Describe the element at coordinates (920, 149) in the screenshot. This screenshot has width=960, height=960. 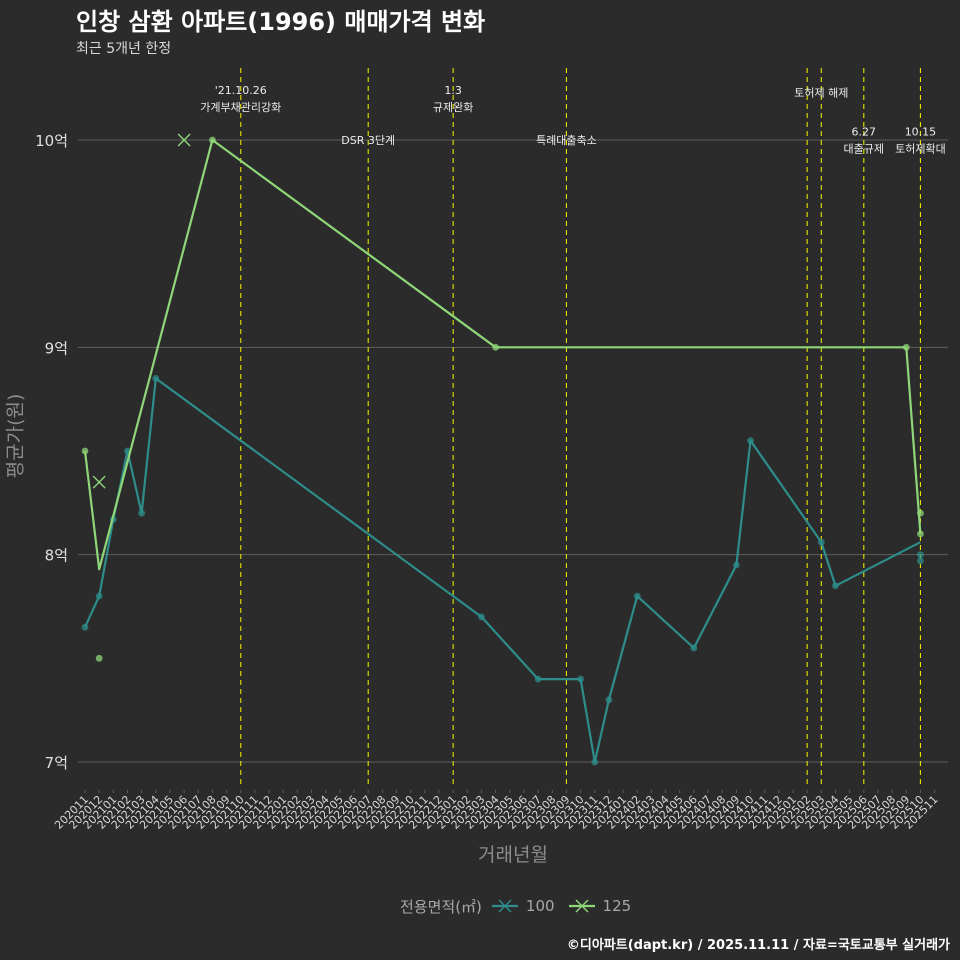
I see `event-label: 토허제확대` at that location.